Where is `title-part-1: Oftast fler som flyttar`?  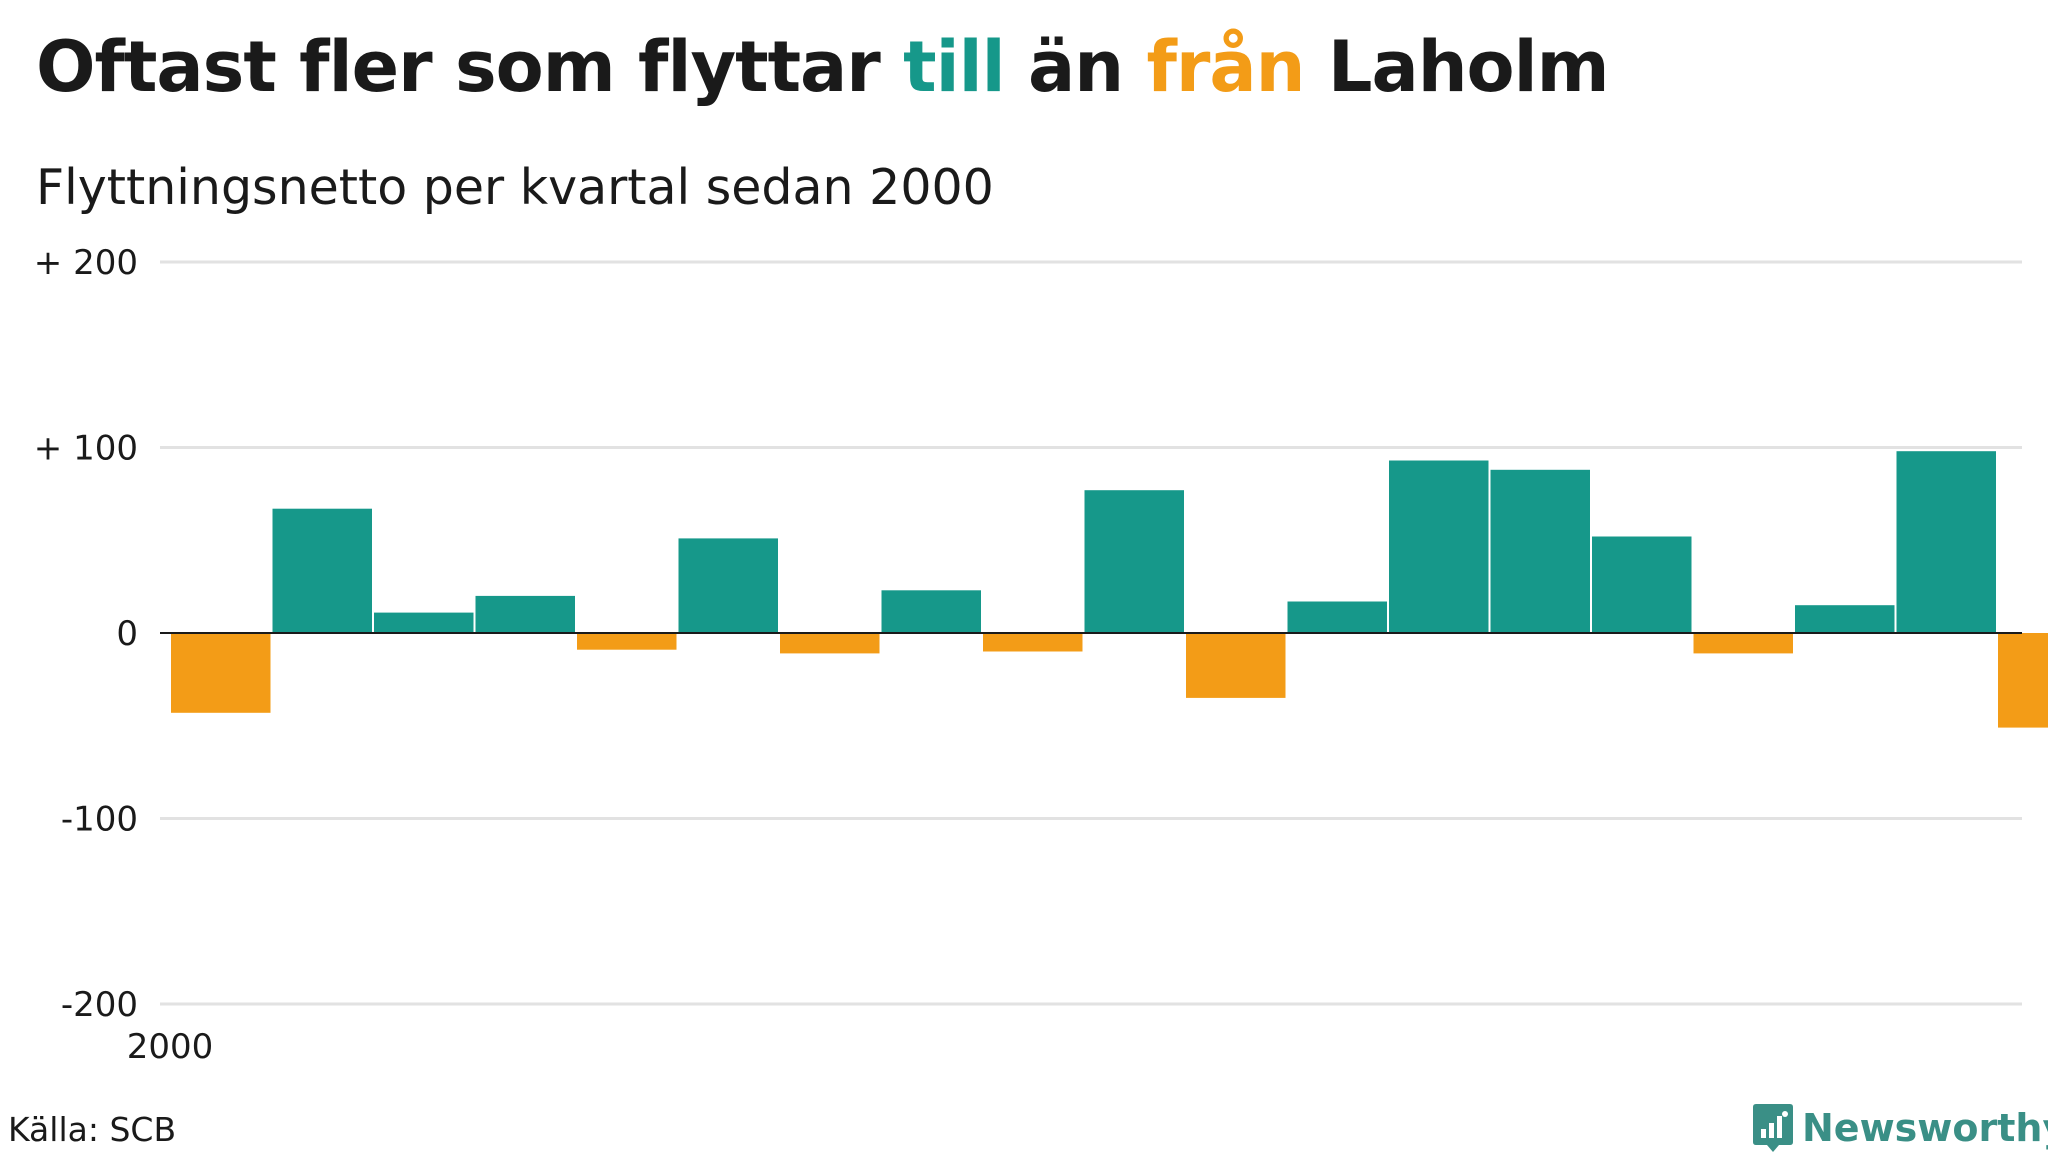
title-part-1: Oftast fler som flyttar is located at coordinates (470, 67).